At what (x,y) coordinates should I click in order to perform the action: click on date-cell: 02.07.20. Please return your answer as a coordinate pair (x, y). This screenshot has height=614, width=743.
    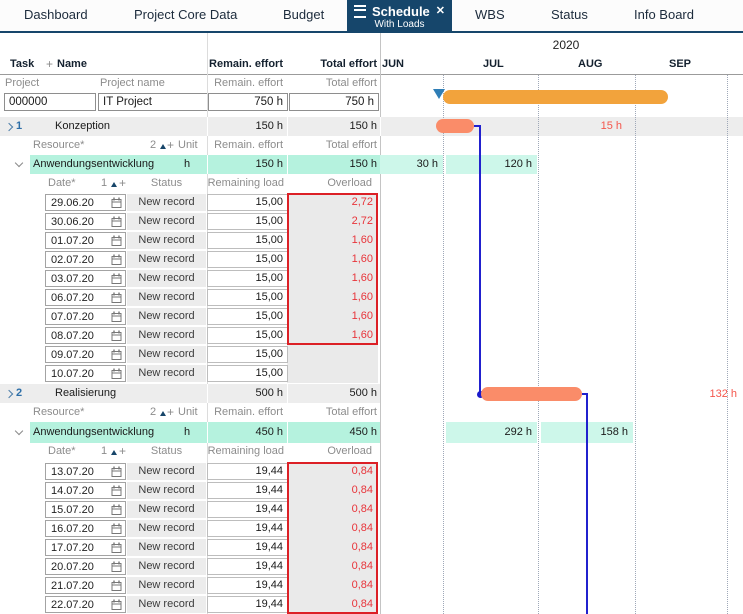
    Looking at the image, I should click on (85, 259).